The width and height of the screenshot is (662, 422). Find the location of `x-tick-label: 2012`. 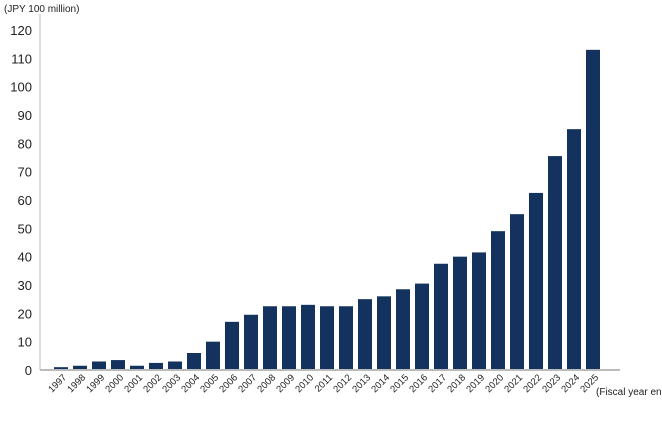

x-tick-label: 2012 is located at coordinates (342, 383).